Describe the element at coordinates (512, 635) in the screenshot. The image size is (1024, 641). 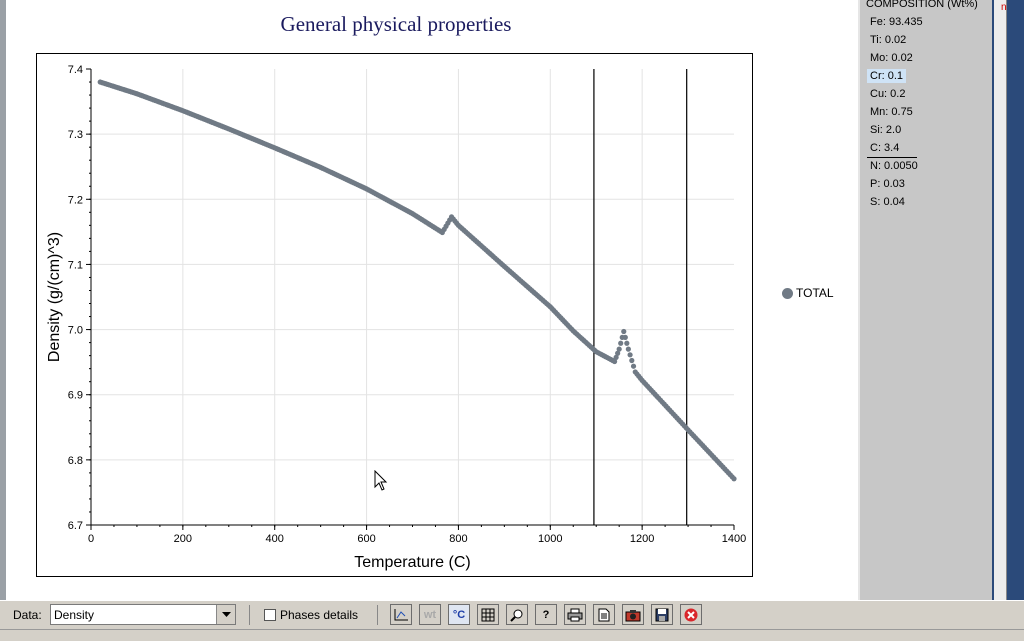
I see `bottom-strip` at that location.